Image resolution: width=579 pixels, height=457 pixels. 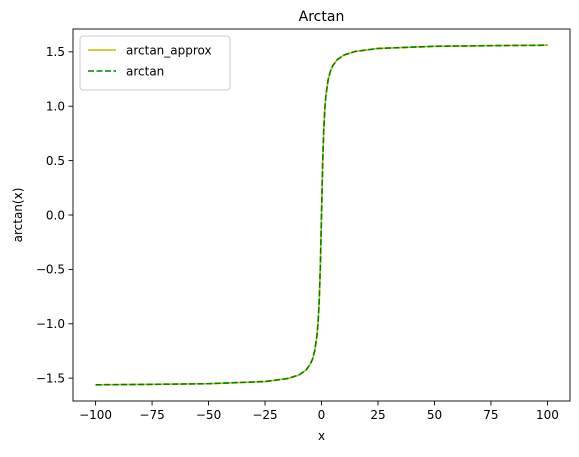 What do you see at coordinates (50, 270) in the screenshot?
I see `y-tick-label: −0.5` at bounding box center [50, 270].